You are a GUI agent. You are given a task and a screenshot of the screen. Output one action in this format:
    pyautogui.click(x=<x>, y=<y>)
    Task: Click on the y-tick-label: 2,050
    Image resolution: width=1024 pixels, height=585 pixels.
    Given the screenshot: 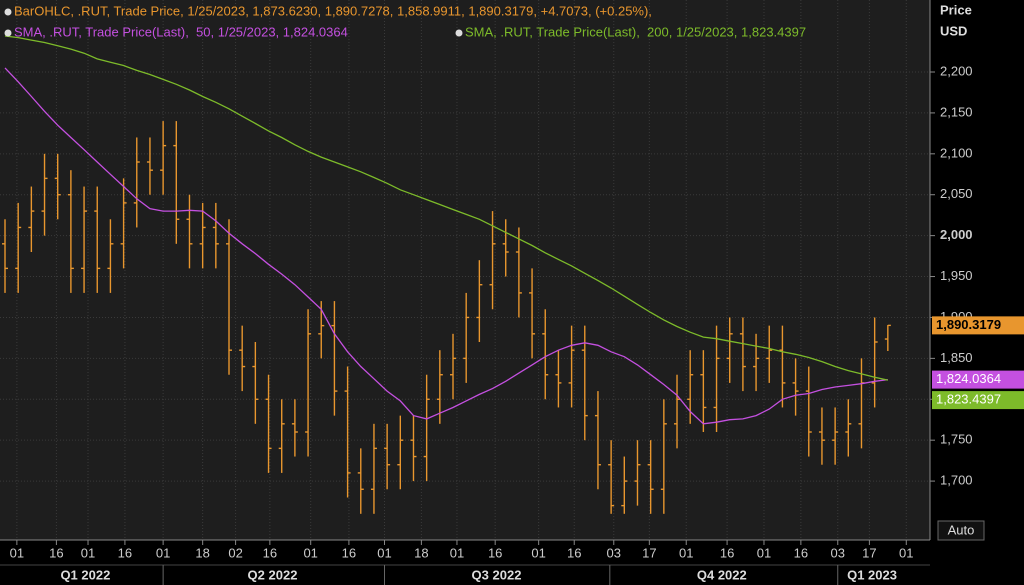 What is the action you would take?
    pyautogui.click(x=956, y=193)
    